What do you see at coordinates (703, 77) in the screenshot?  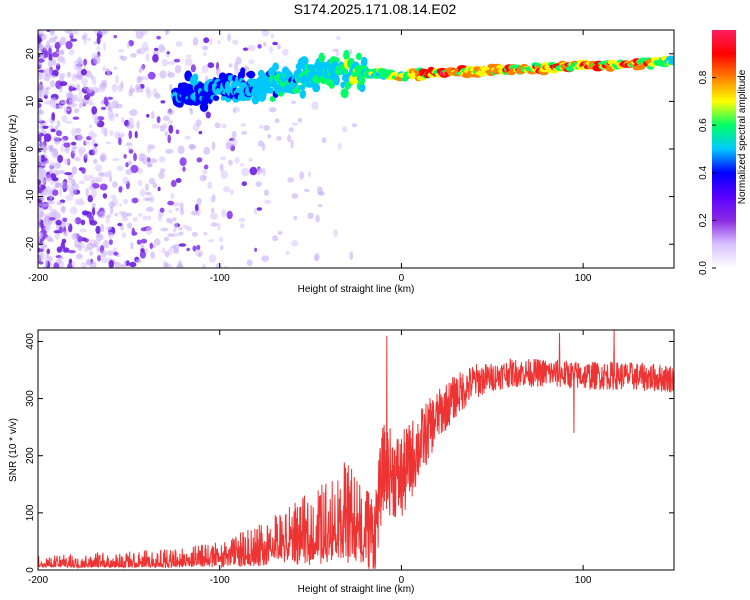 I see `colorbar-tick-label: 0.8` at bounding box center [703, 77].